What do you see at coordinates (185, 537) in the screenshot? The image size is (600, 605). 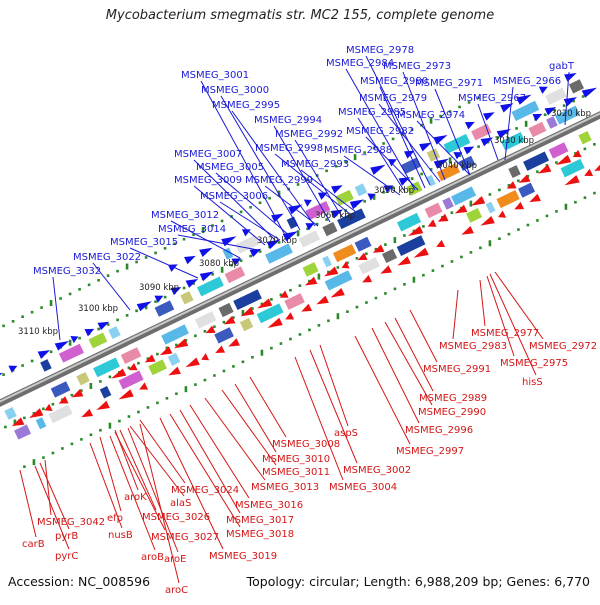 I see `gene-label: MSMEG_3027` at bounding box center [185, 537].